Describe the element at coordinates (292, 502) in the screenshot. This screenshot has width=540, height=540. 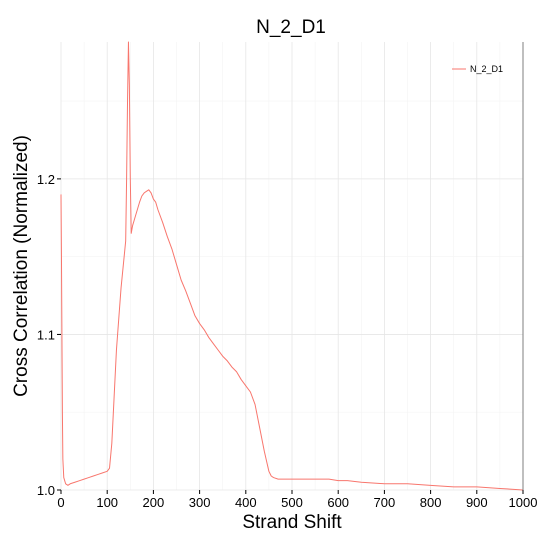
I see `x-tick-label: 500` at that location.